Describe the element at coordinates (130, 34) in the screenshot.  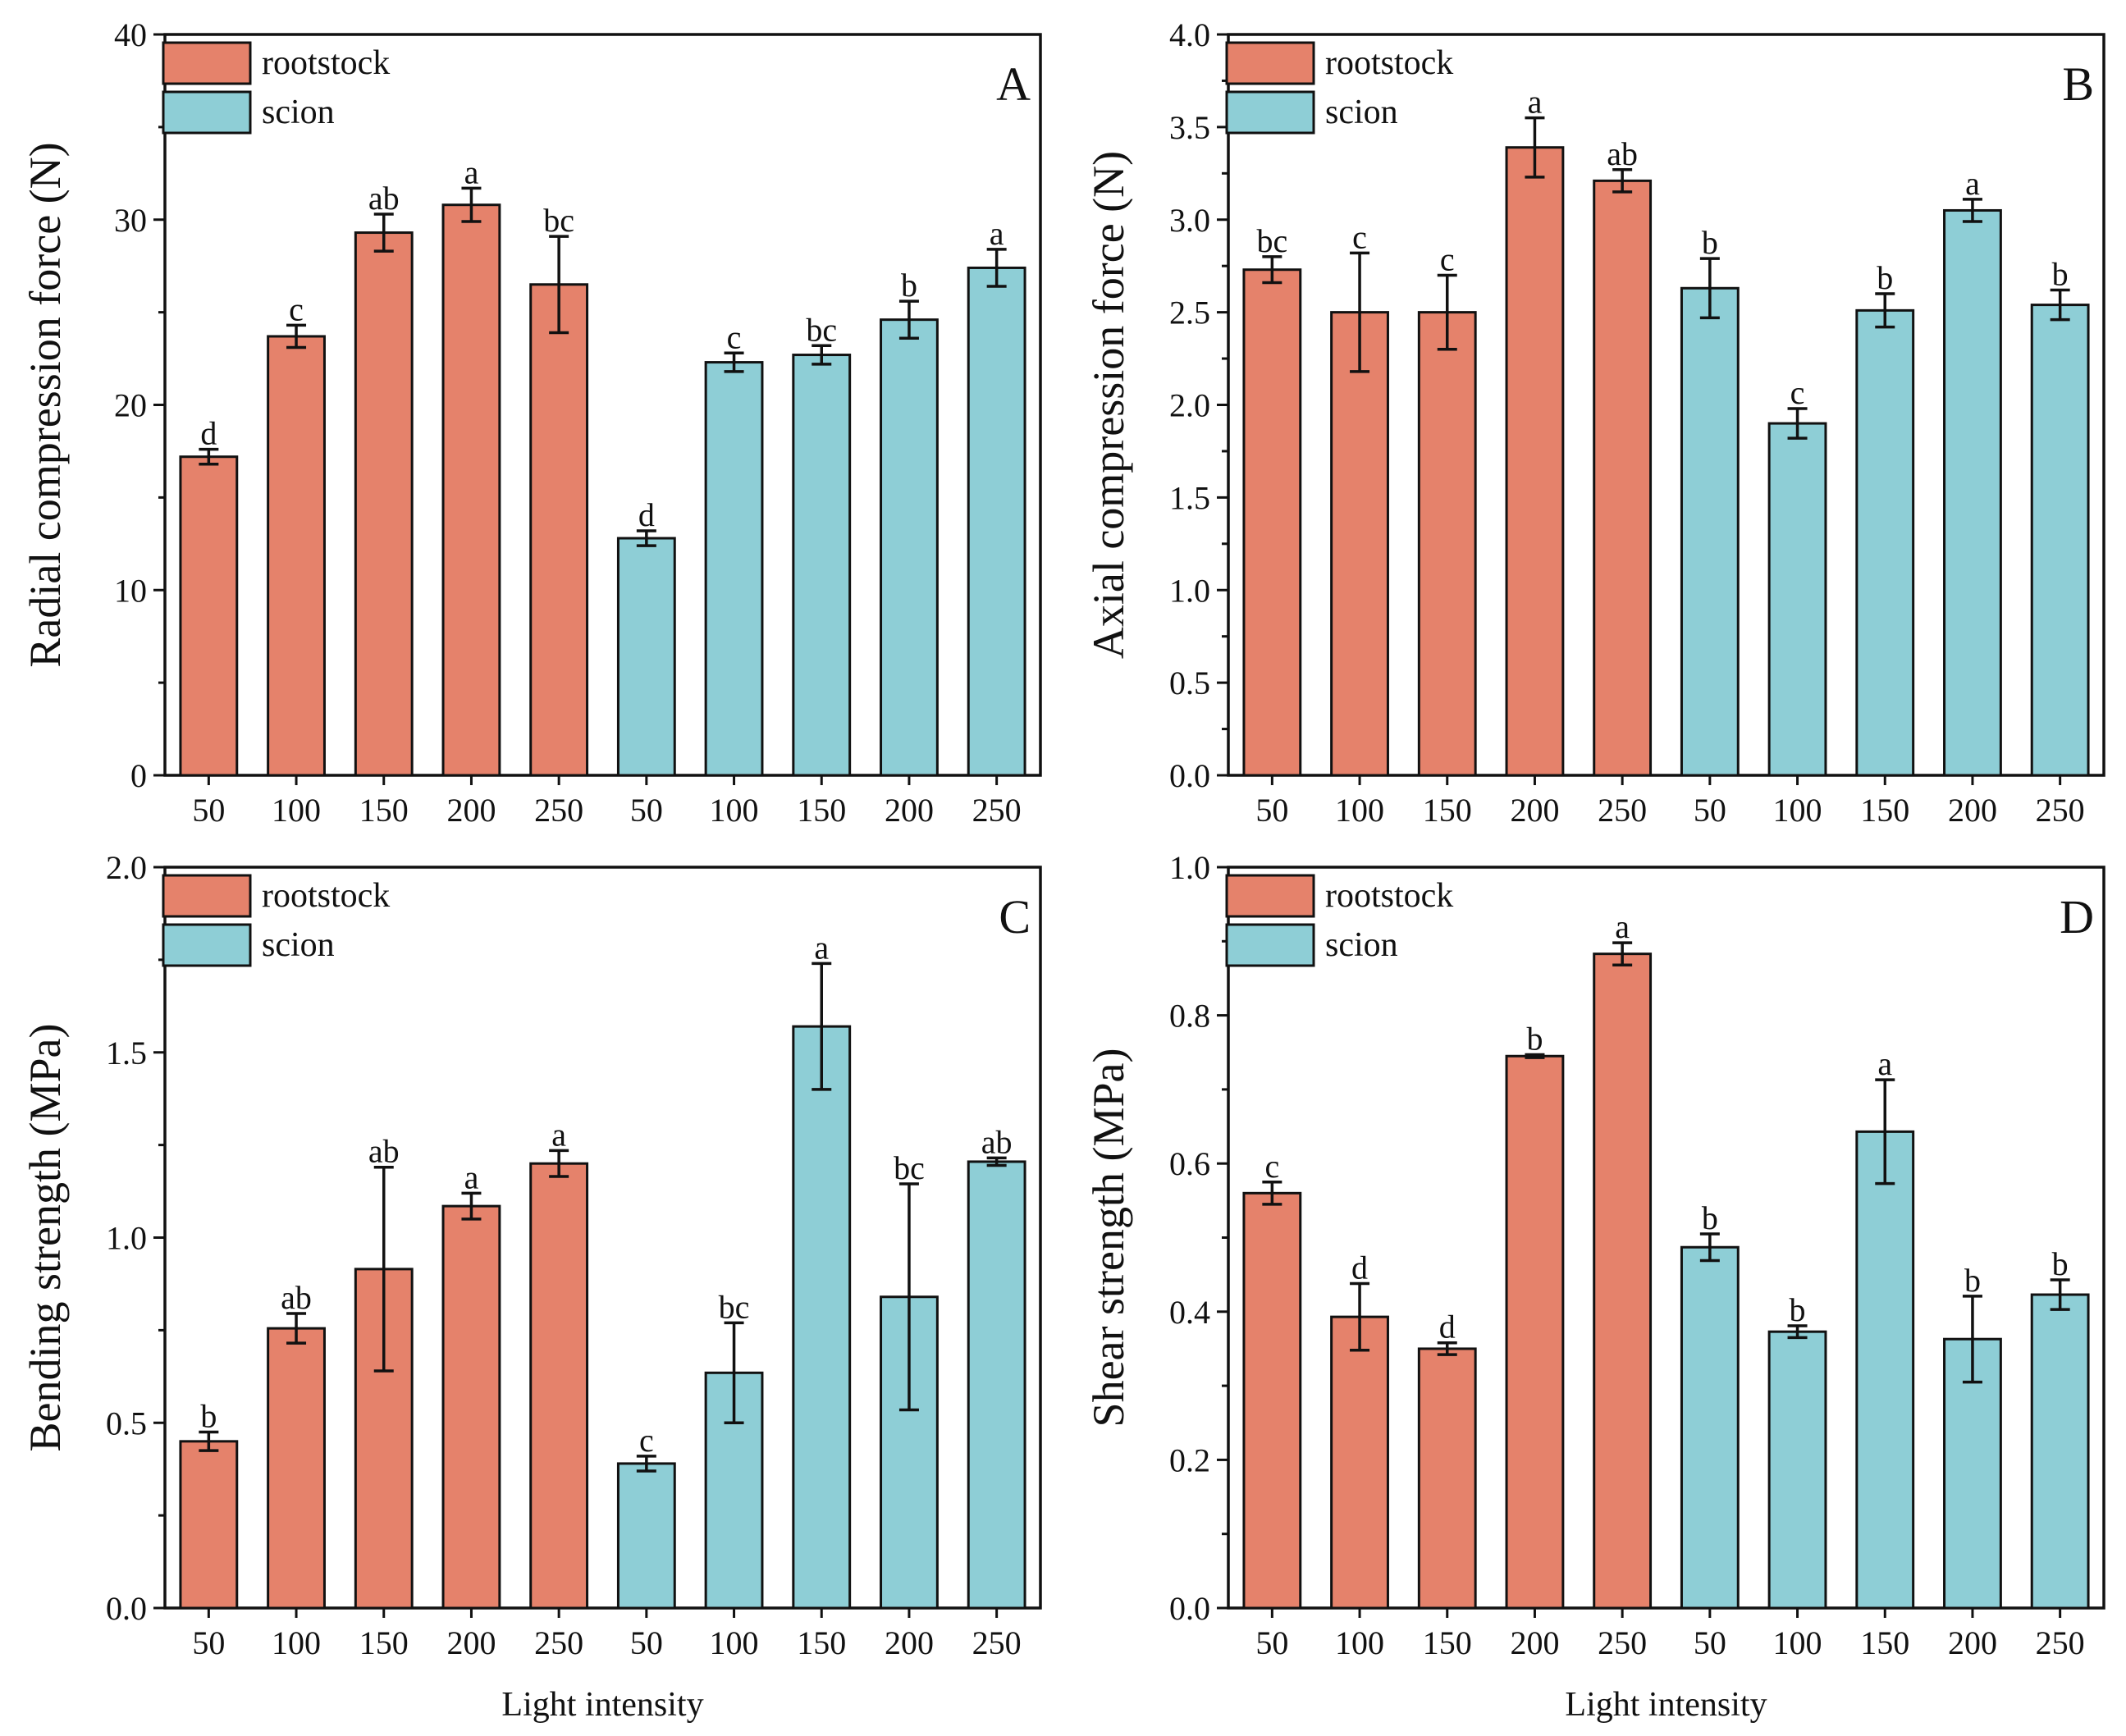
I see `y-tick-label: 40` at that location.